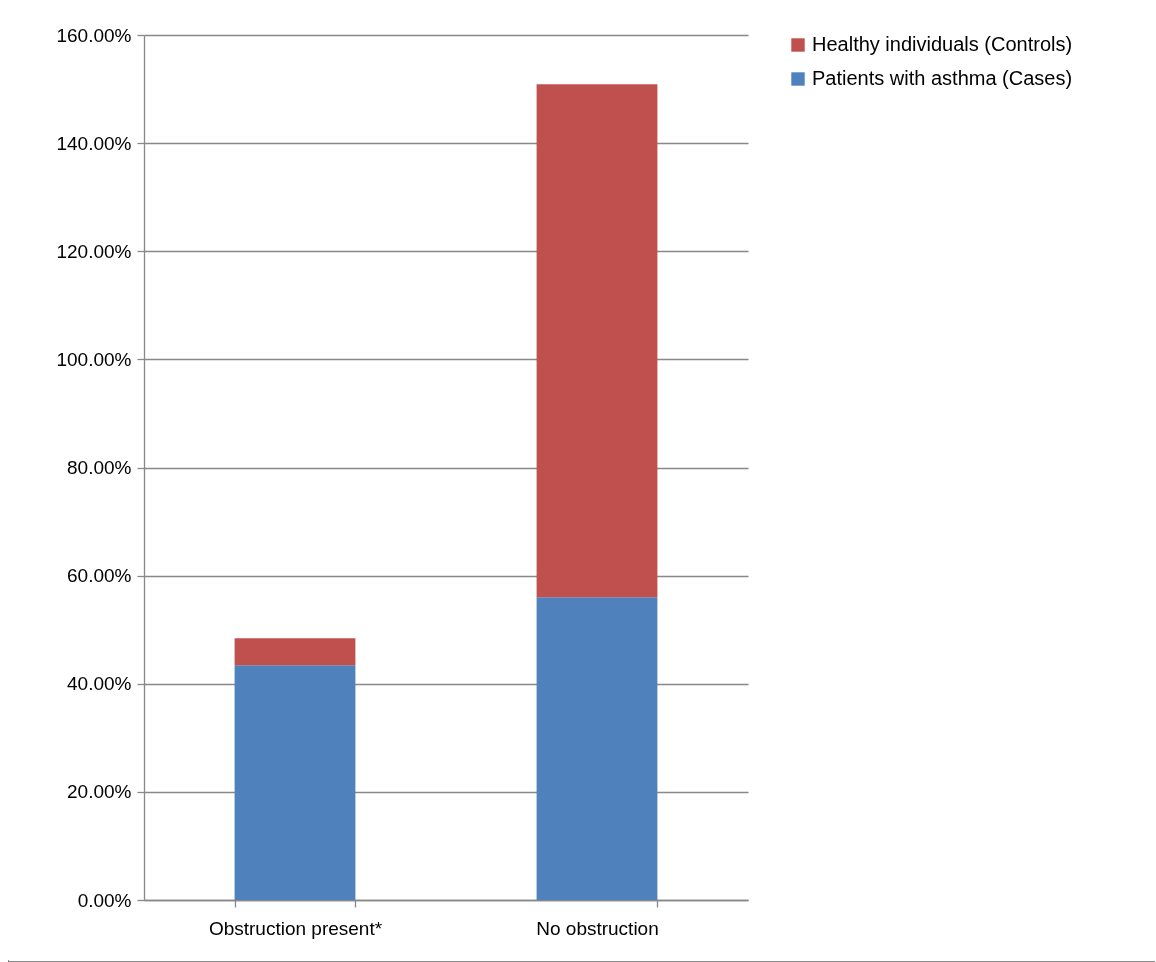  What do you see at coordinates (94, 35) in the screenshot?
I see `y-tick-label: 160.00%` at bounding box center [94, 35].